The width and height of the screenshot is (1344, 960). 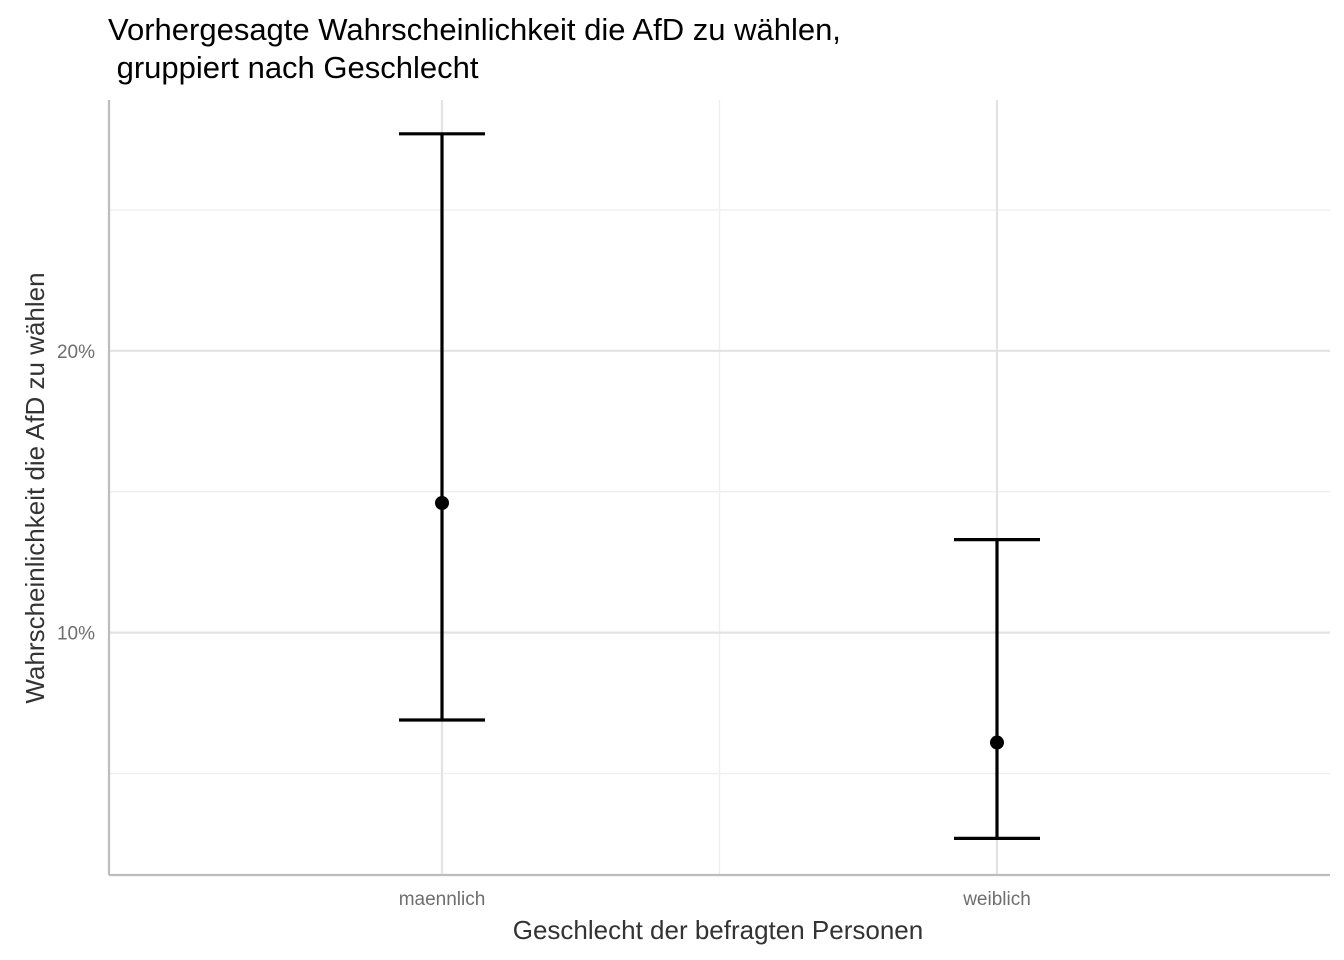 What do you see at coordinates (442, 427) in the screenshot?
I see `errorbar-maennlich` at bounding box center [442, 427].